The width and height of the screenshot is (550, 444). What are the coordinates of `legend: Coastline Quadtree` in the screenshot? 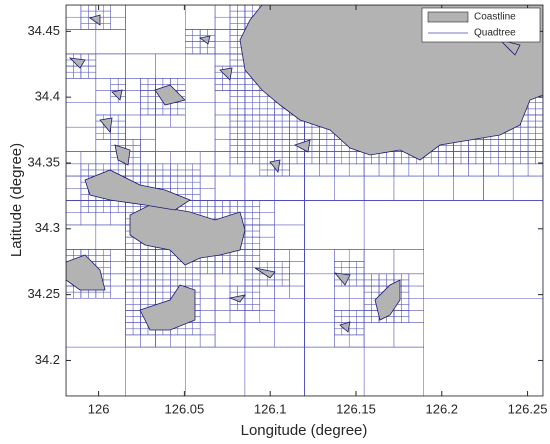 It's located at (481, 25).